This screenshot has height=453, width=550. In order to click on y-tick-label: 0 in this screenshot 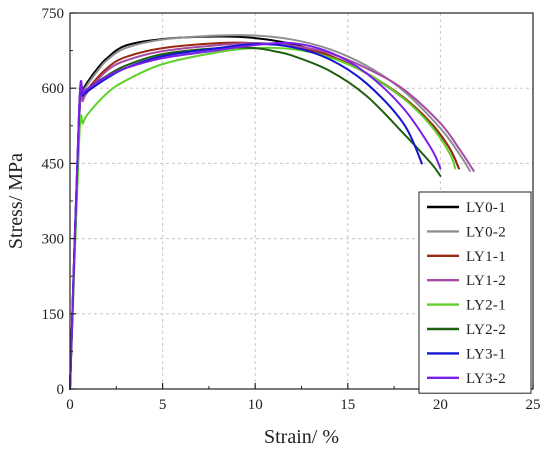, I will do `click(61, 390)`.